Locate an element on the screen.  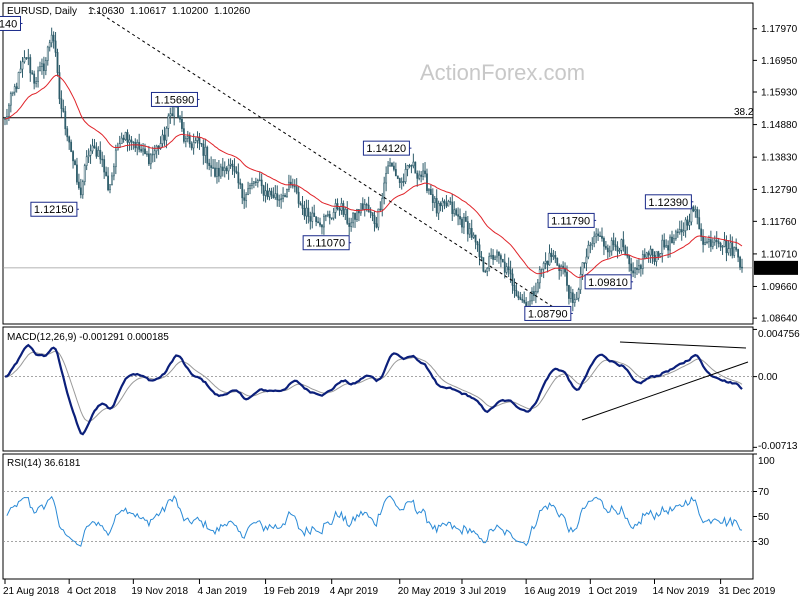
current-price-box is located at coordinates (776, 267).